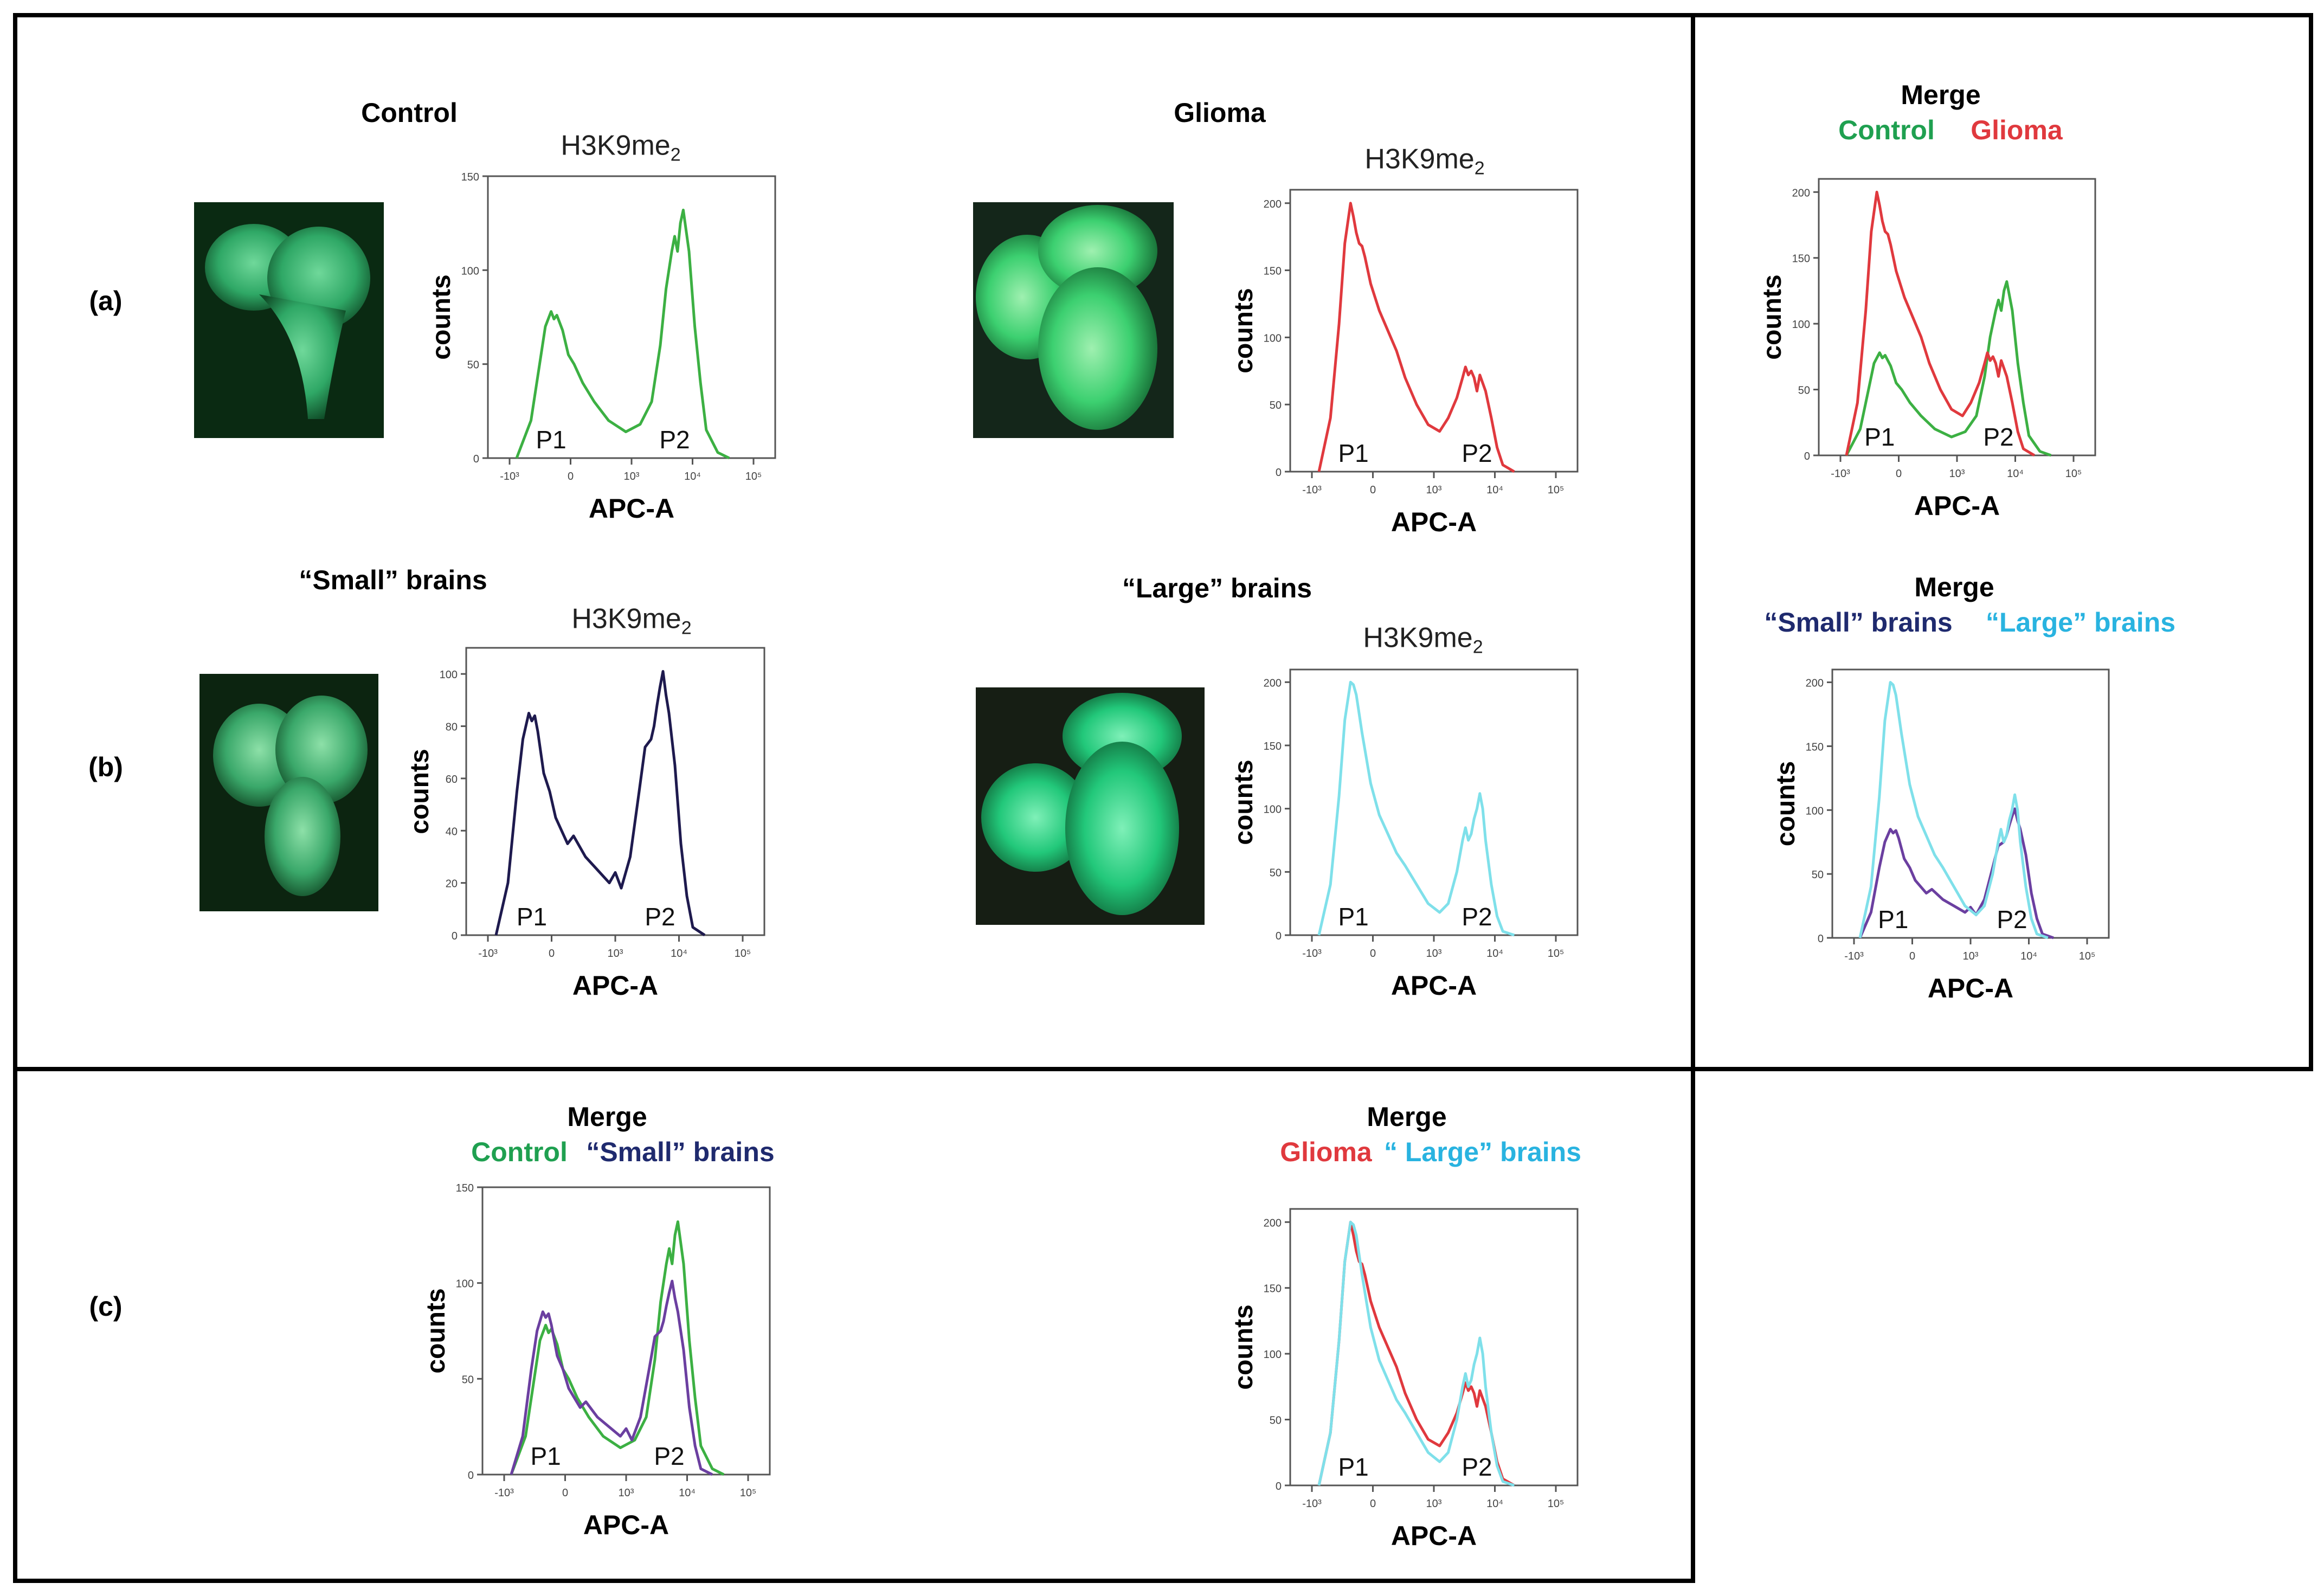 The width and height of the screenshot is (2324, 1596). I want to click on label-small-brains: “Small” brains, so click(393, 580).